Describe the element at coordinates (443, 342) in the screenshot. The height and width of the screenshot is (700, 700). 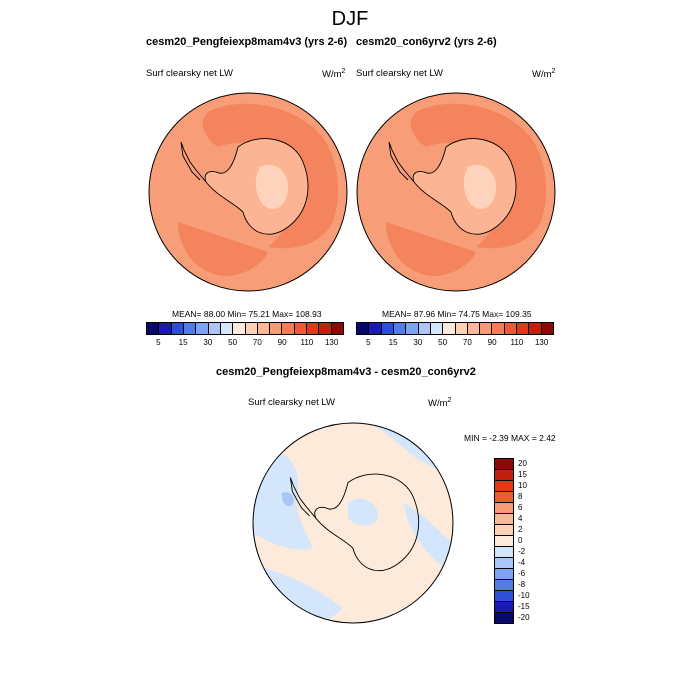
I see `right-colorbar-tick-label: 50` at that location.